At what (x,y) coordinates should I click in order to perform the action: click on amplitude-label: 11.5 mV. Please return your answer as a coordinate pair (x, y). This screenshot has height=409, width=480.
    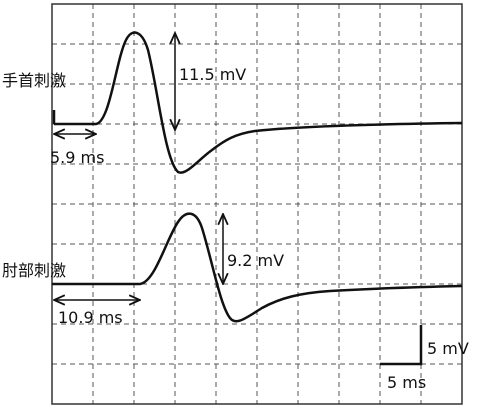
    Looking at the image, I should click on (212, 74).